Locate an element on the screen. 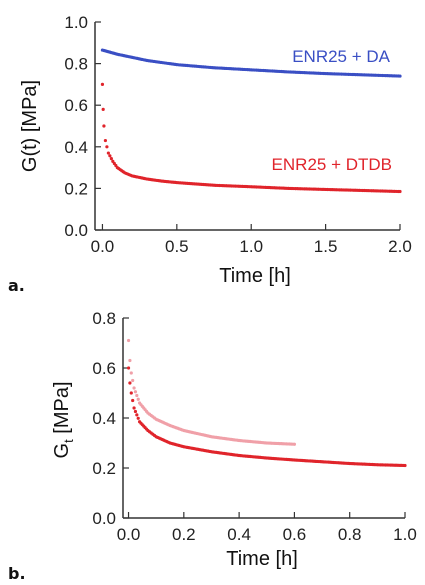 The height and width of the screenshot is (585, 425). panel-b-ytick-label: 0.4 is located at coordinates (104, 418).